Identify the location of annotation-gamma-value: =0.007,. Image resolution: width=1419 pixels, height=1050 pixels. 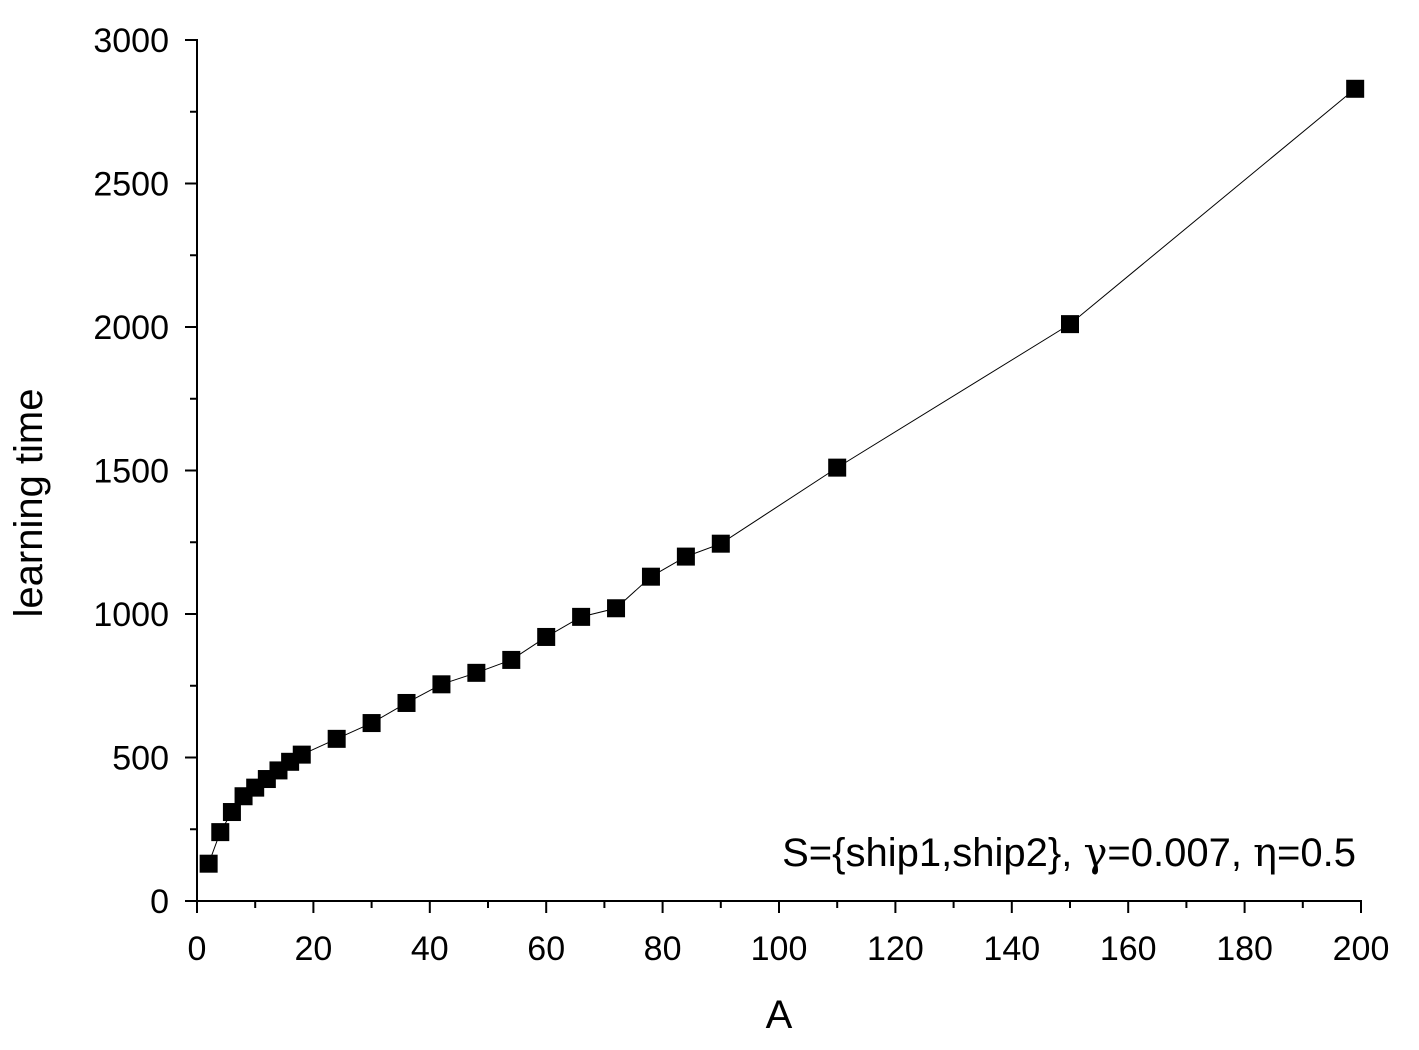
(1180, 853).